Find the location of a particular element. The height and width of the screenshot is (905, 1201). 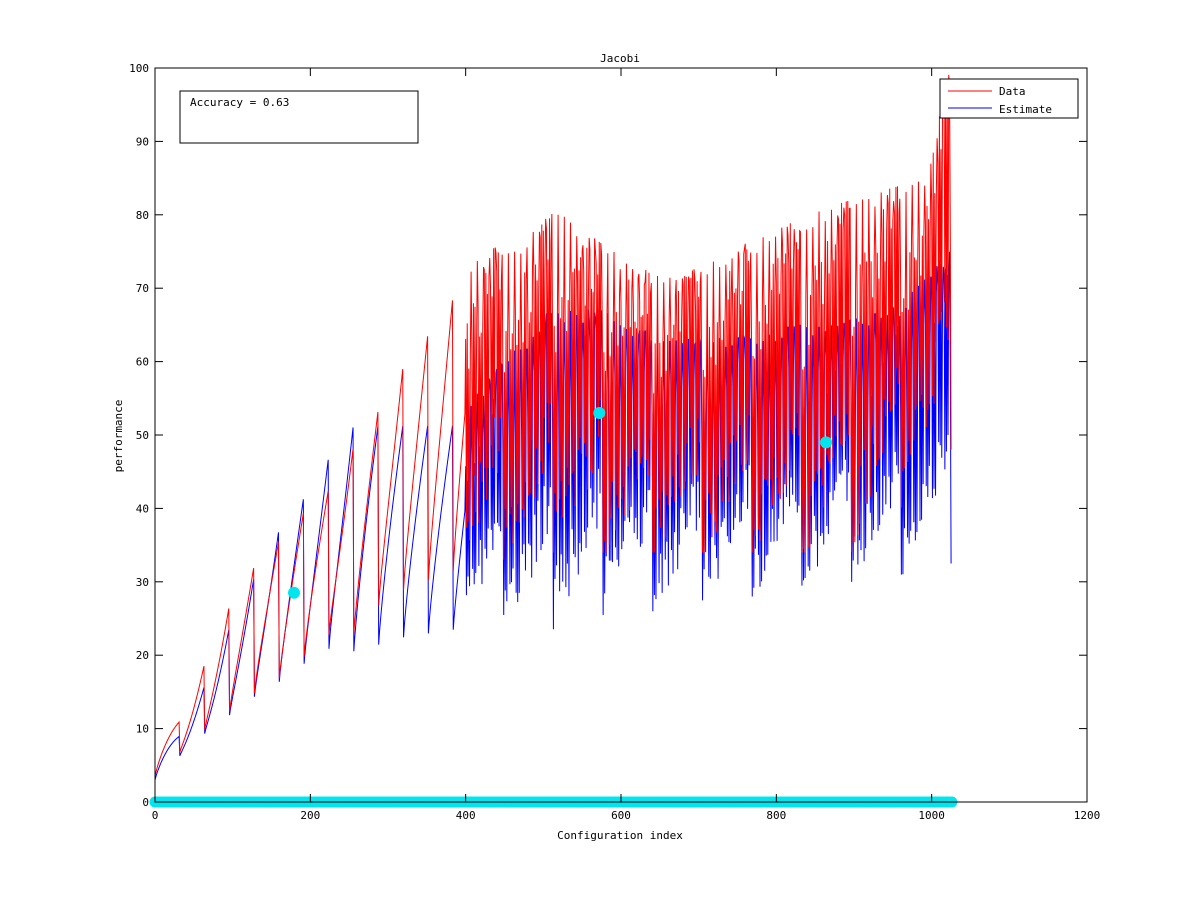

y-tick-label: 40 is located at coordinates (142, 508).